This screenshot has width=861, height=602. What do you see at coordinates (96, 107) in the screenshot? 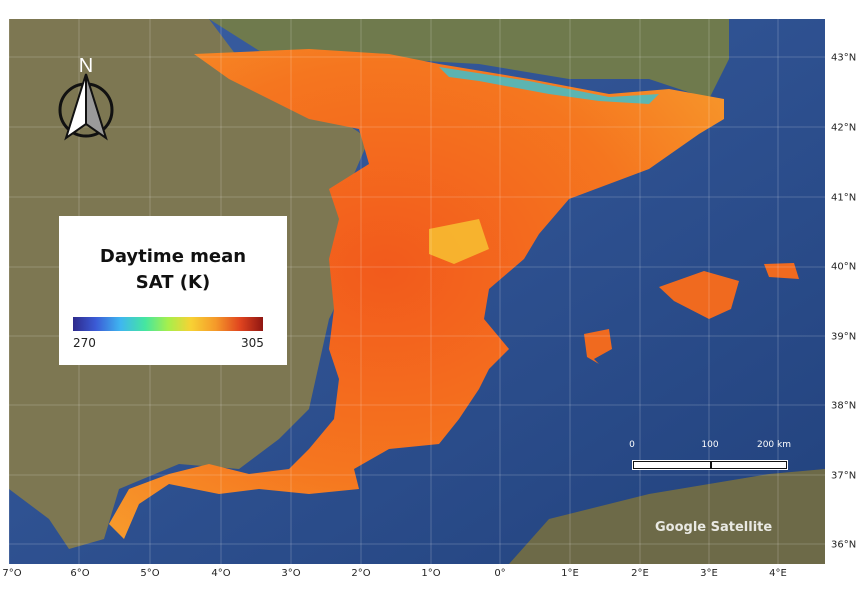
I see `north-arrow-right-half` at bounding box center [96, 107].